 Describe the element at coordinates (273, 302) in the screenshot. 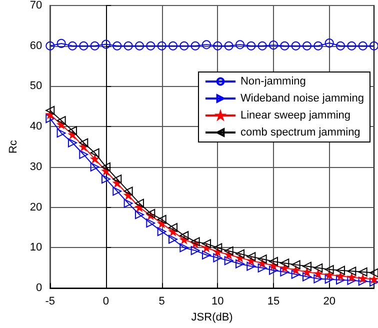

I see `x-tick-label: 15` at that location.